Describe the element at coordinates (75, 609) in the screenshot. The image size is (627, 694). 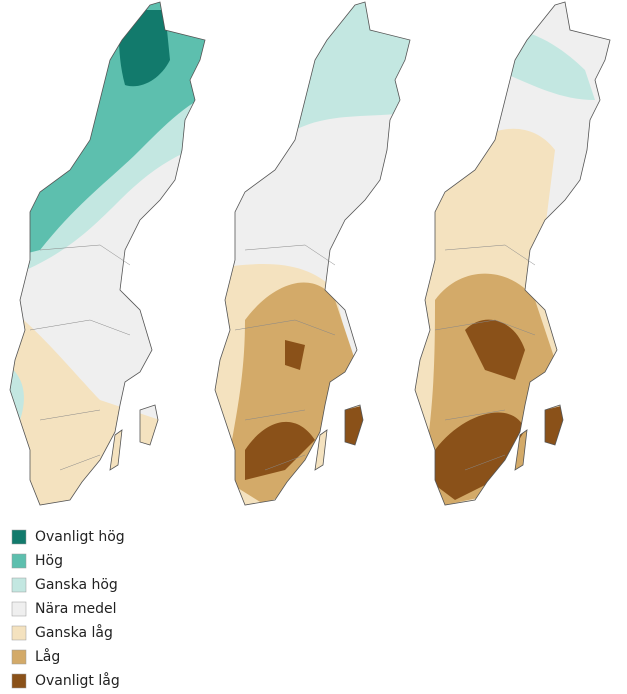
I see `legend-label: Nära medel` at that location.